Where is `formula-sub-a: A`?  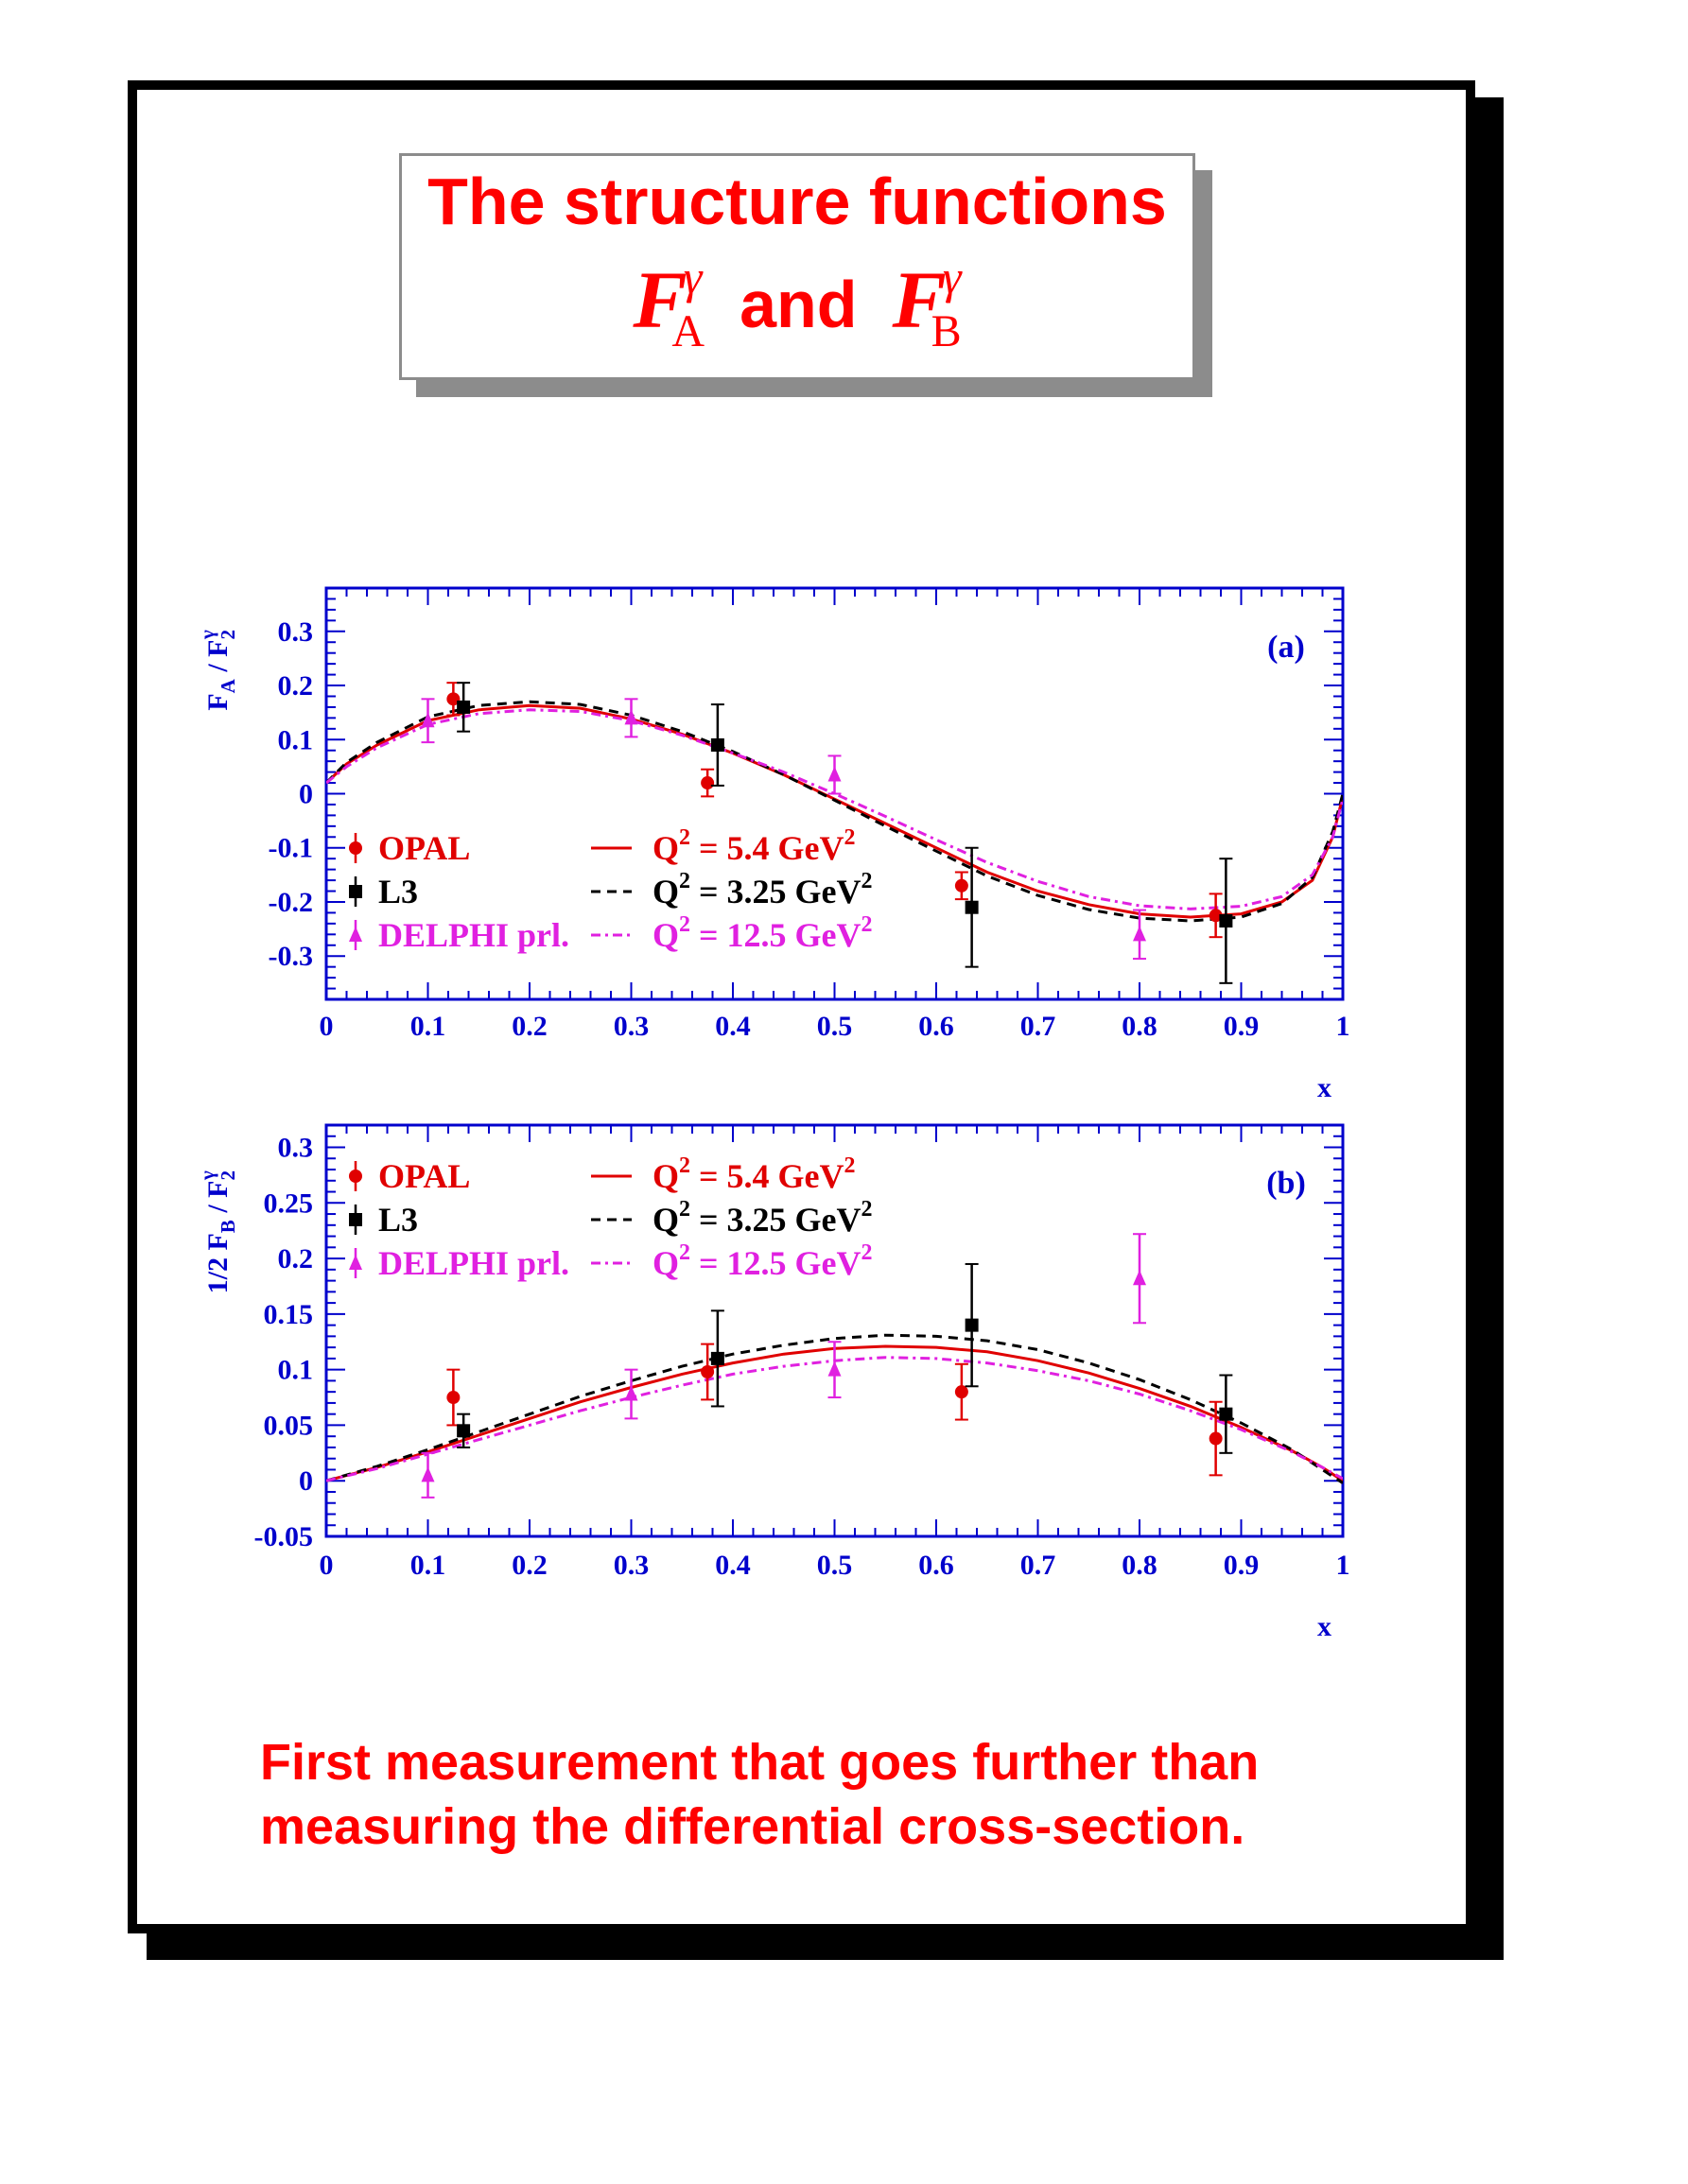 formula-sub-a: A is located at coordinates (688, 331).